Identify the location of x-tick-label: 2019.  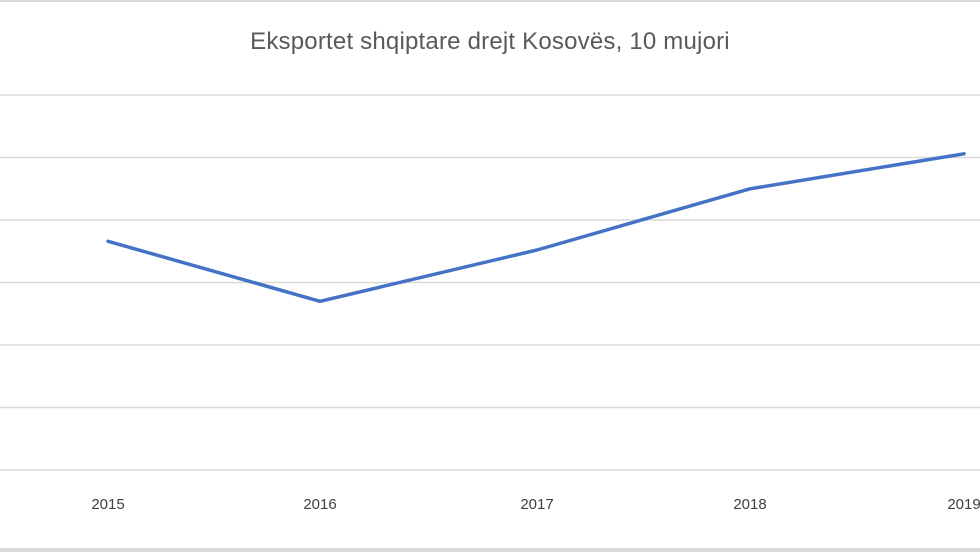
(963, 504).